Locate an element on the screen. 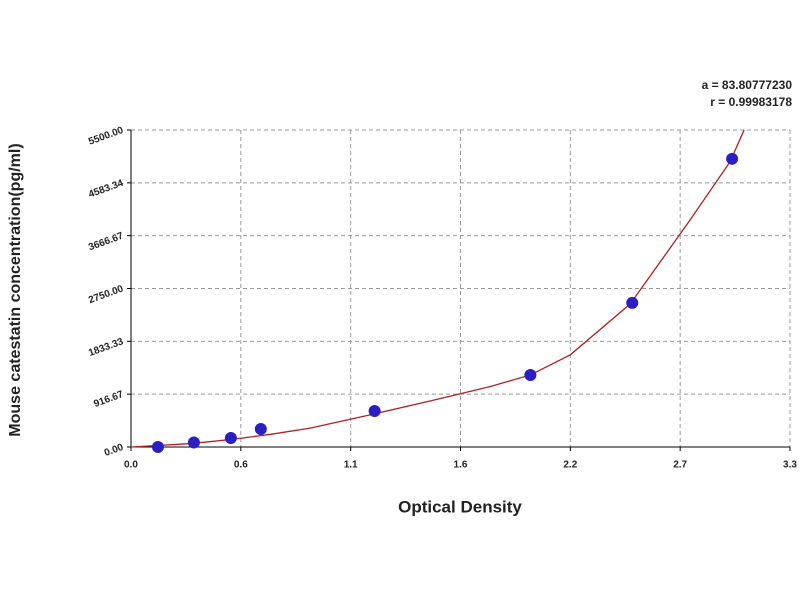  x-tick-label: 0.6 is located at coordinates (241, 465).